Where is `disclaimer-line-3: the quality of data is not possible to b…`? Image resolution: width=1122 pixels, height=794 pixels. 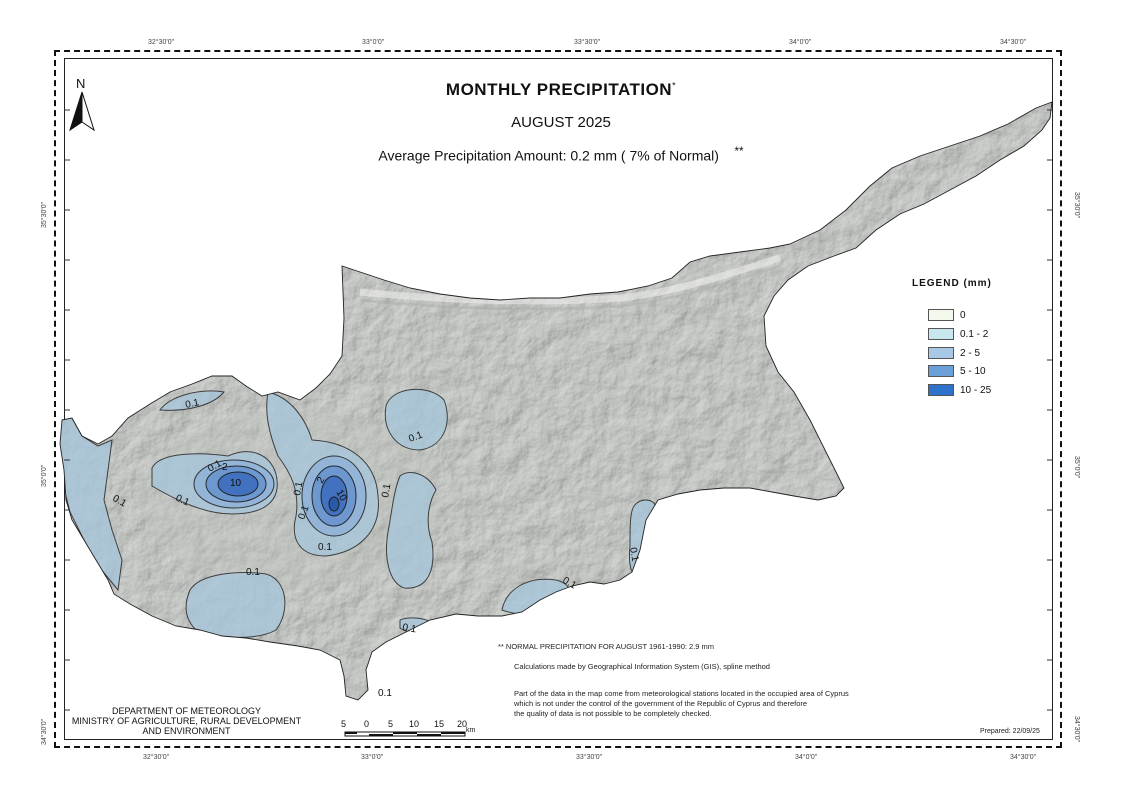
disclaimer-line-3: the quality of data is not possible to b… is located at coordinates (613, 713).